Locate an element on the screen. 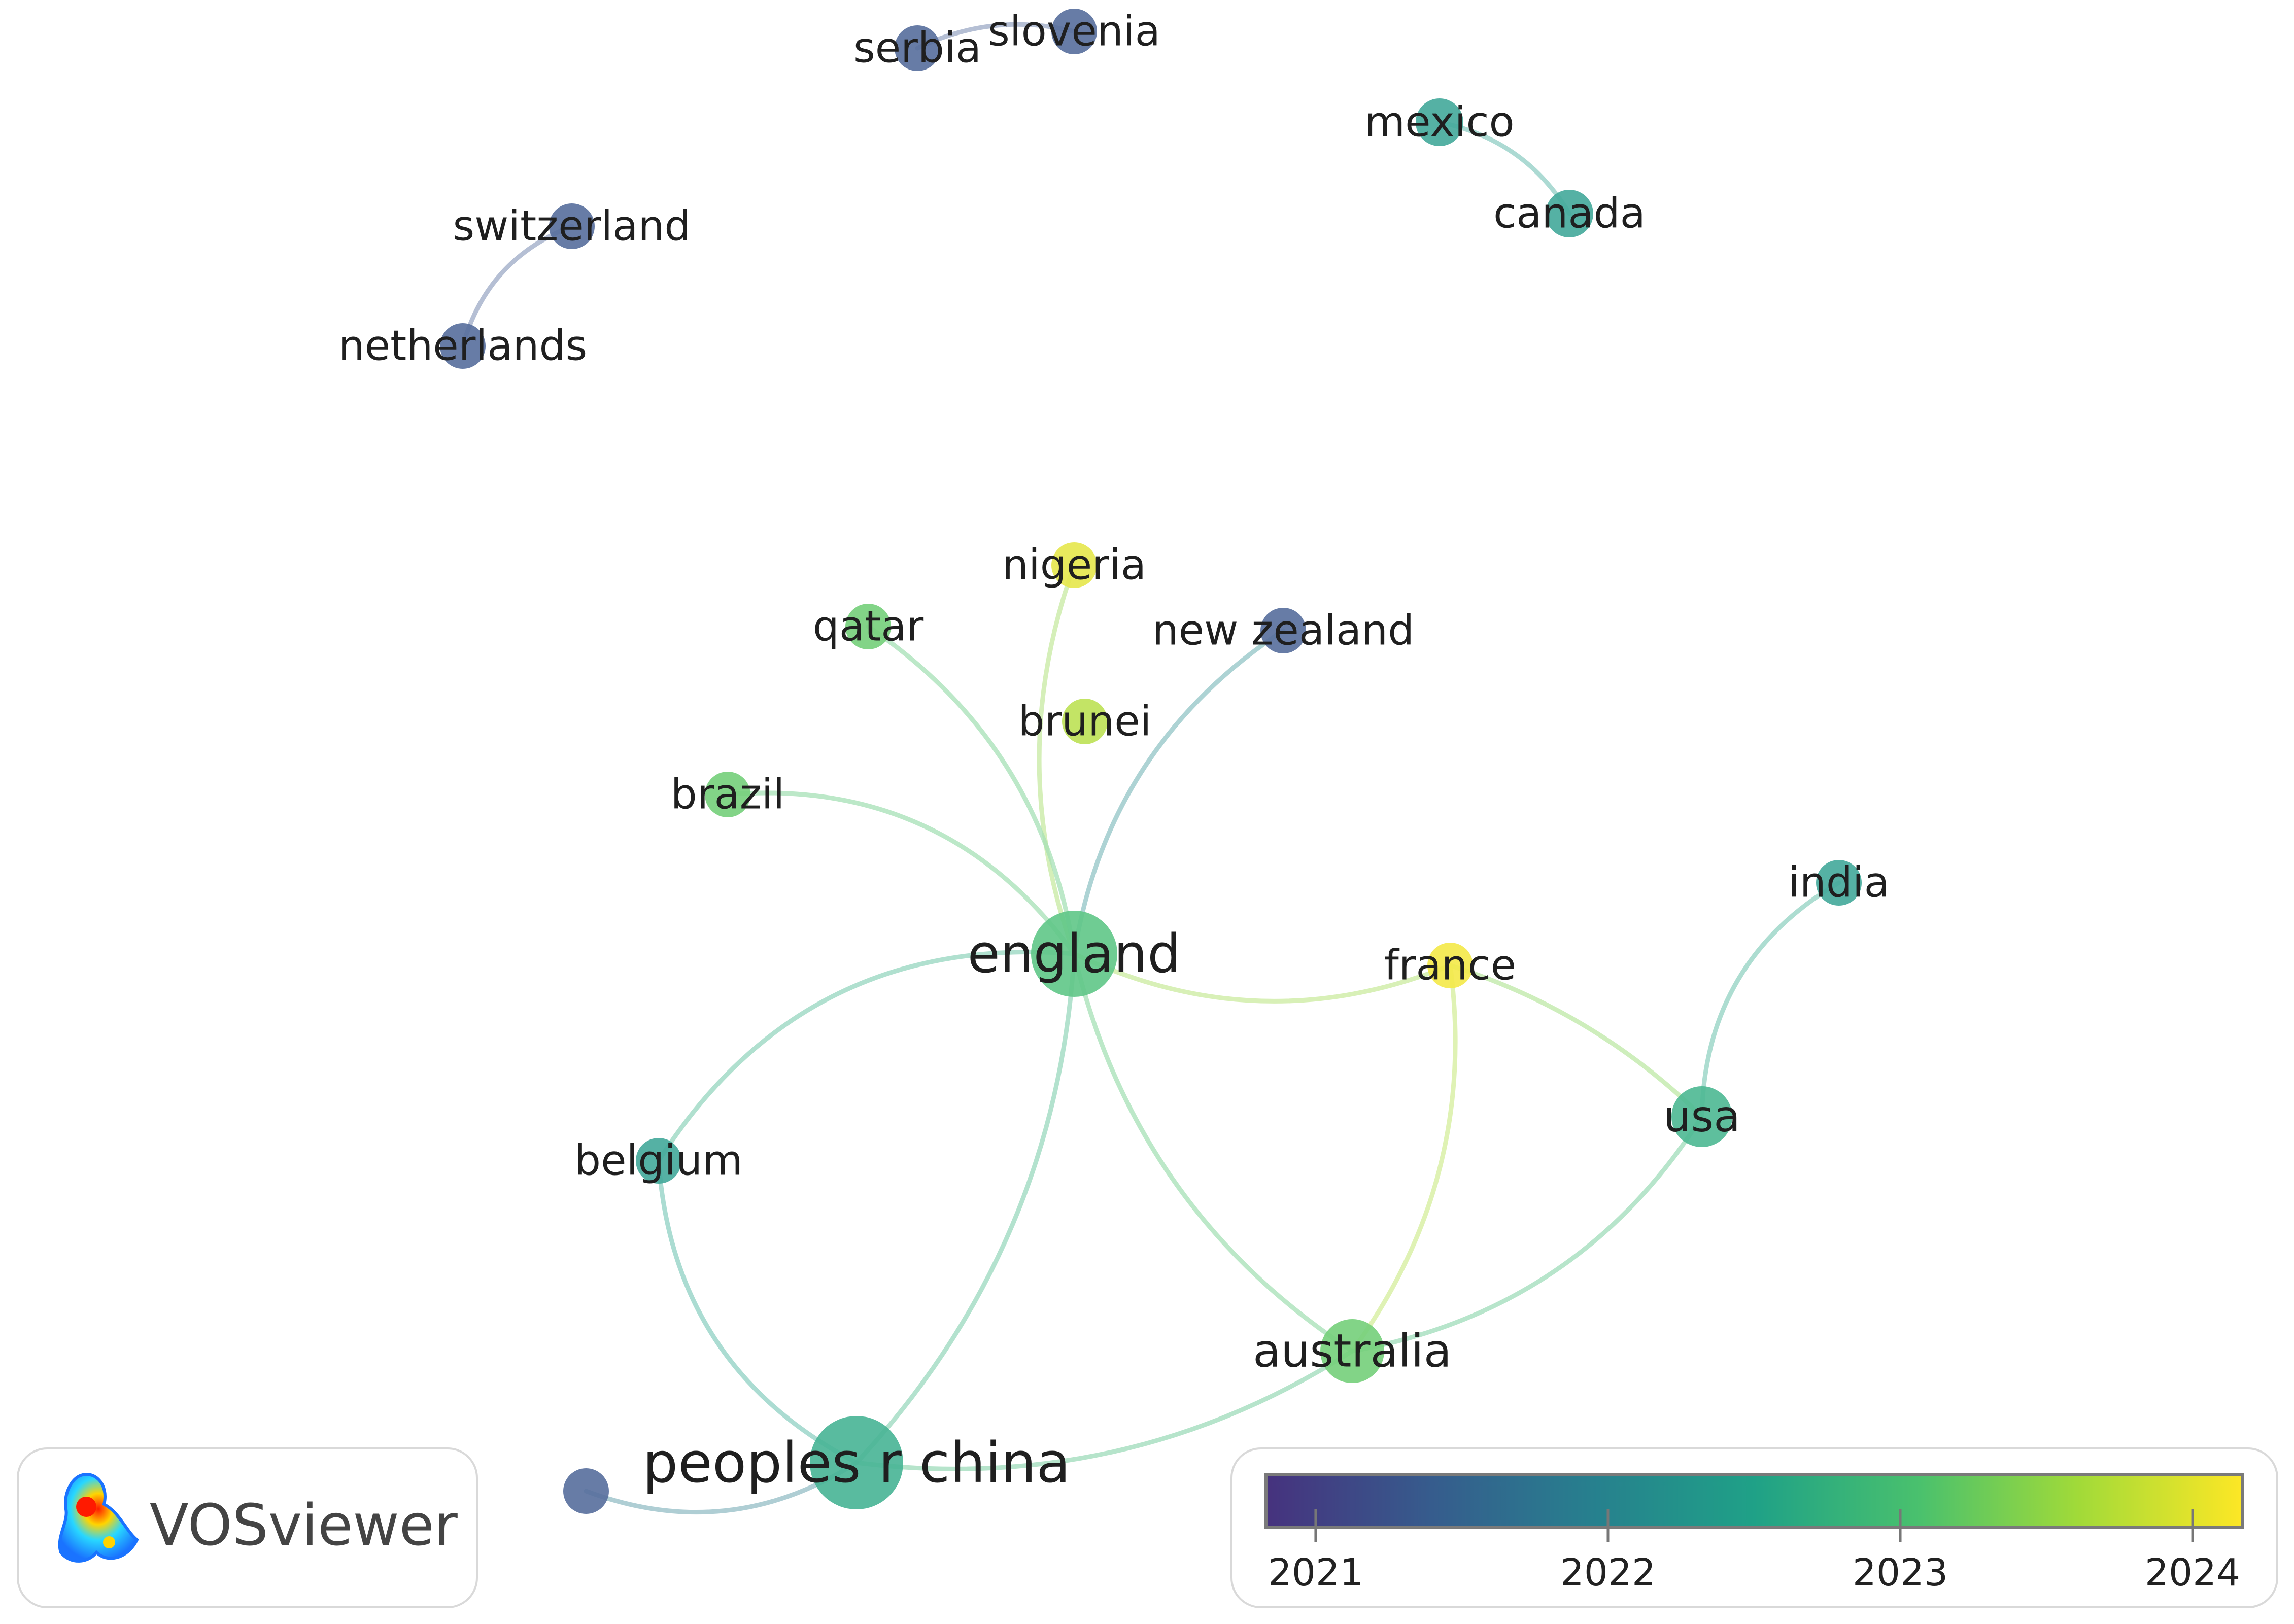 The width and height of the screenshot is (2294, 1624). node-netherlands is located at coordinates (463, 346).